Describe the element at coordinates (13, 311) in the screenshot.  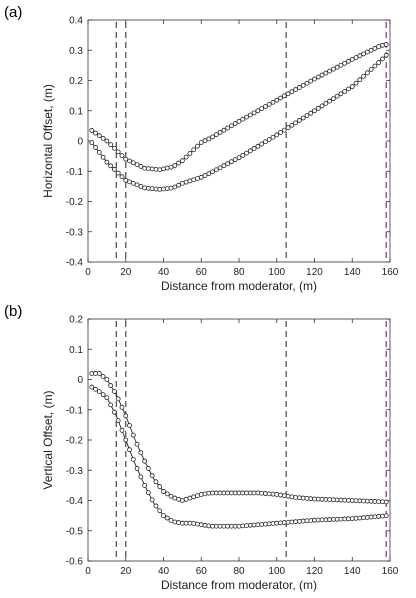
I see `panel-label: (b)` at that location.